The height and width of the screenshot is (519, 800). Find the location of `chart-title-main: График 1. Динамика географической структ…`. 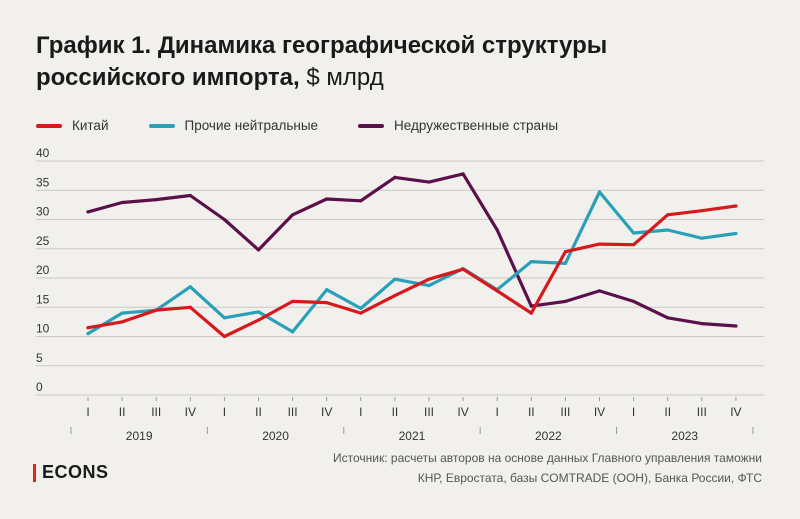

chart-title-main: График 1. Динамика географической структ… is located at coordinates (322, 61).